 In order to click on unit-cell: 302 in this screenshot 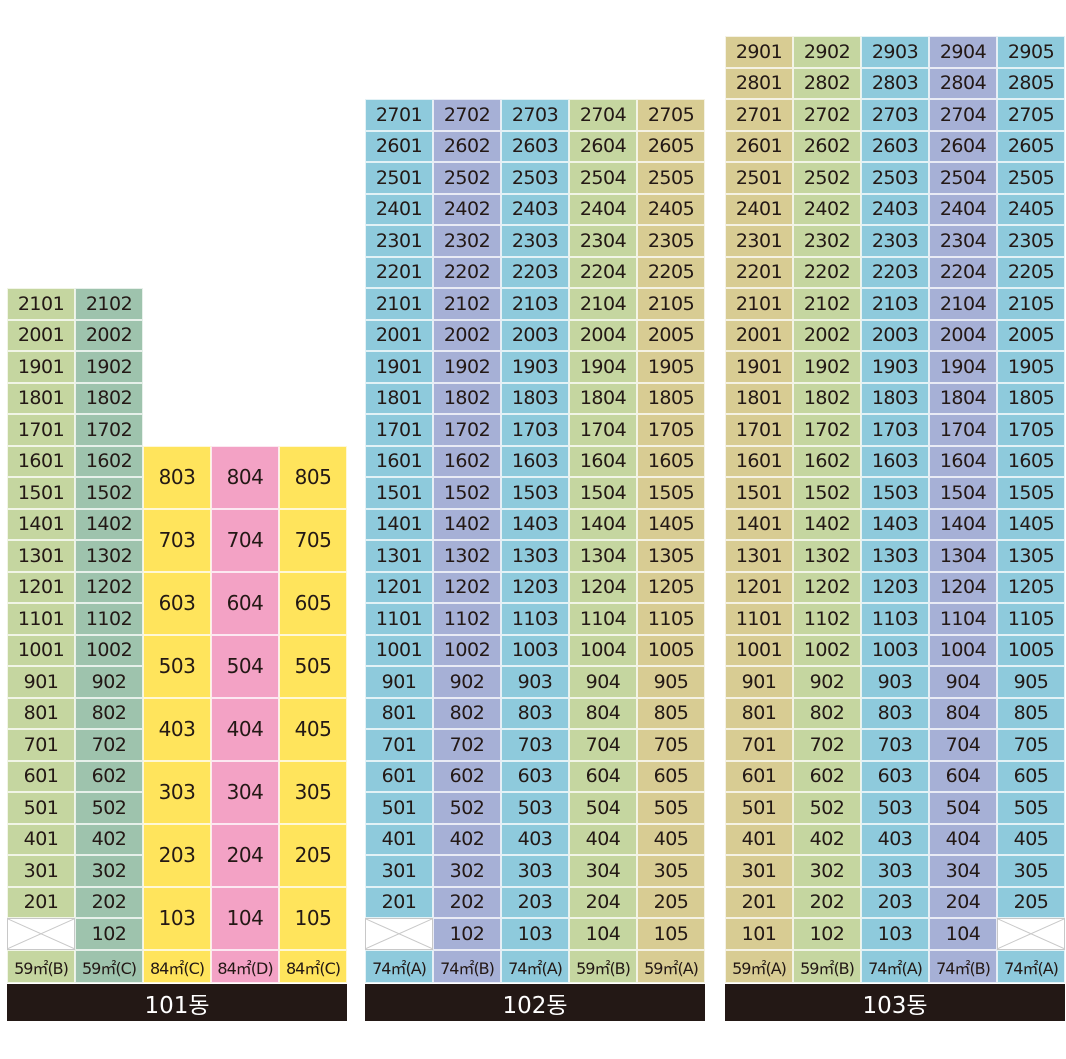, I will do `click(827, 871)`.